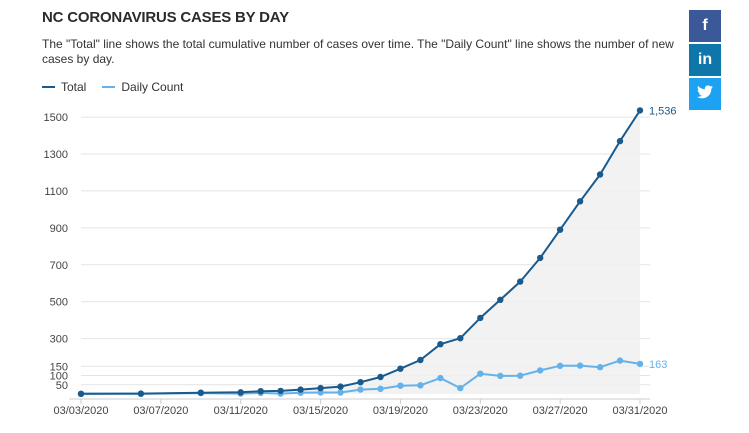 The image size is (749, 433). I want to click on end-label-daily-count: 163, so click(658, 365).